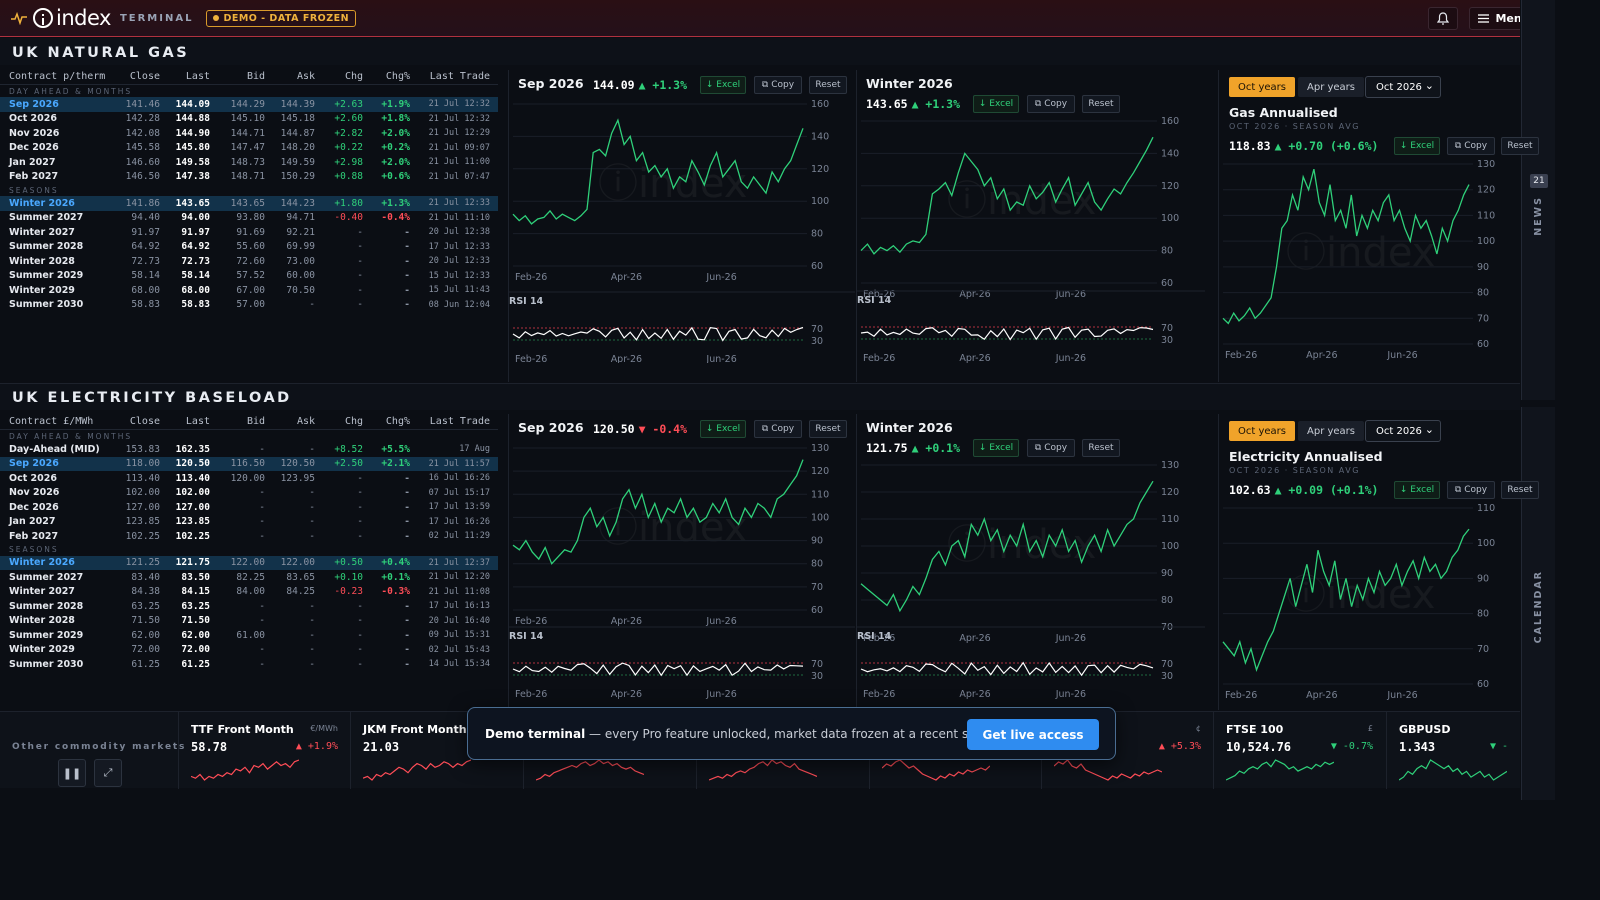 The image size is (1600, 900). I want to click on get-live-access-button: Get live access, so click(1033, 734).